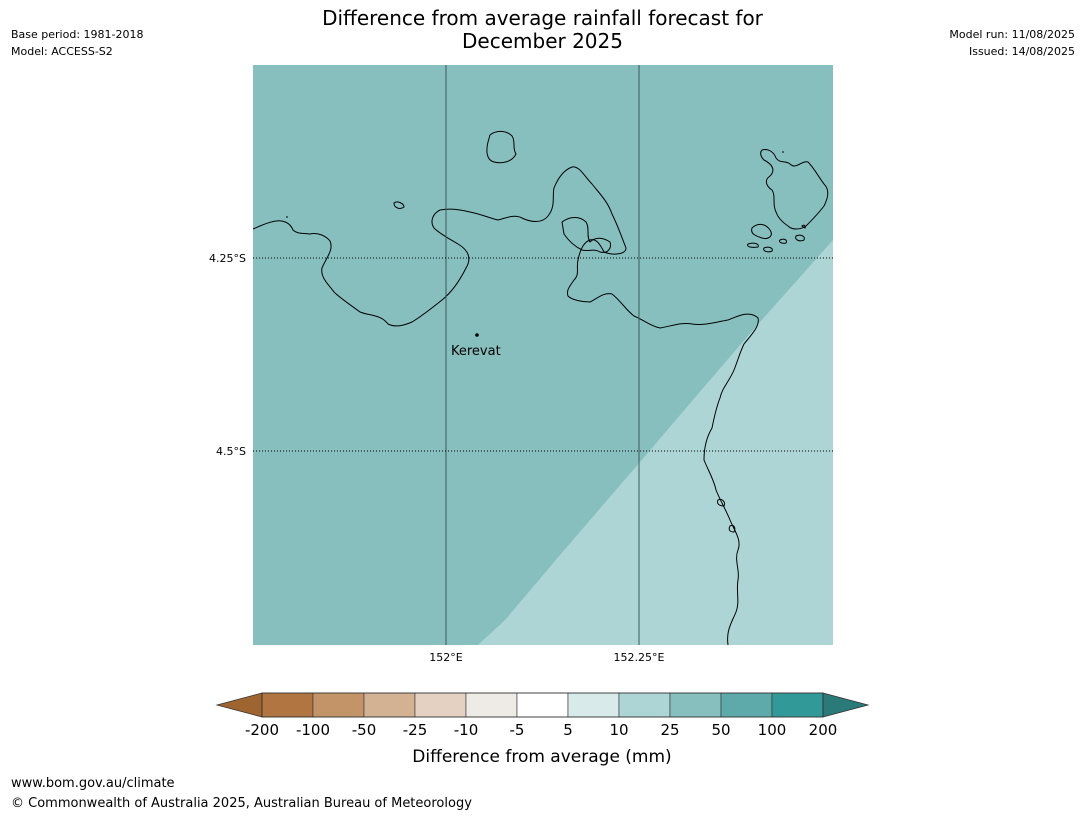 This screenshot has width=1085, height=816. Describe the element at coordinates (262, 730) in the screenshot. I see `colorbar-tick-label: -200` at that location.